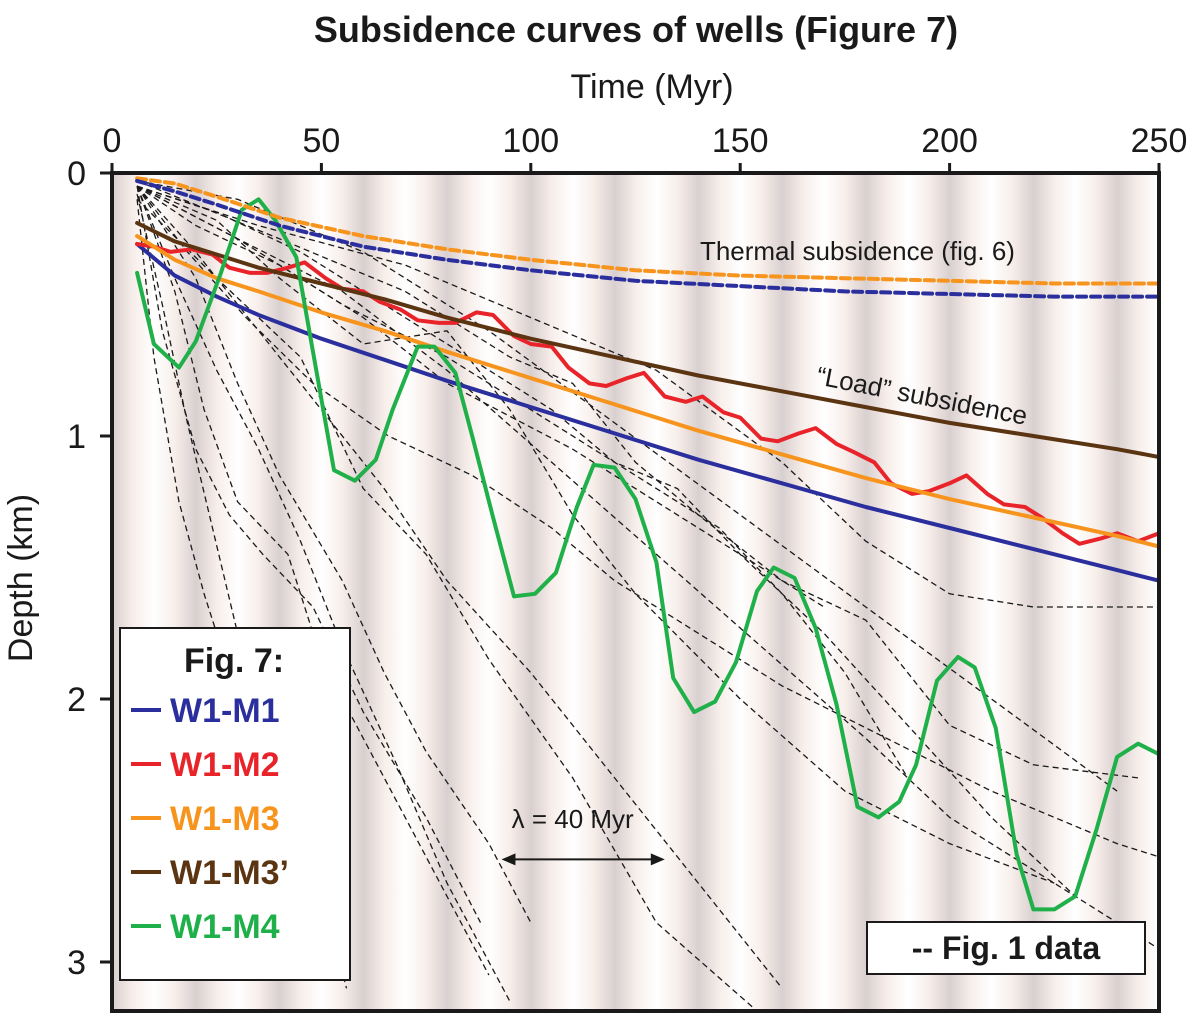 This screenshot has width=1200, height=1013. I want to click on thermal-subsidence-annotation: Thermal subsidence (fig. 6), so click(857, 251).